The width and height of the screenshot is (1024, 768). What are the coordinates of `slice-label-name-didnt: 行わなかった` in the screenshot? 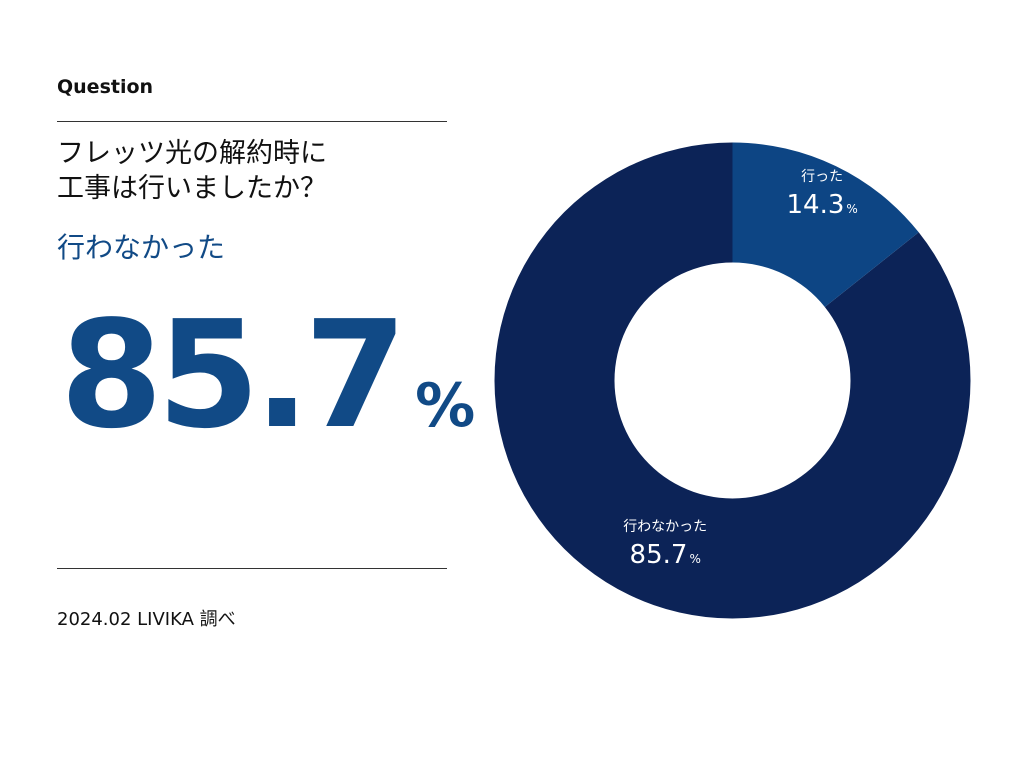 It's located at (665, 527).